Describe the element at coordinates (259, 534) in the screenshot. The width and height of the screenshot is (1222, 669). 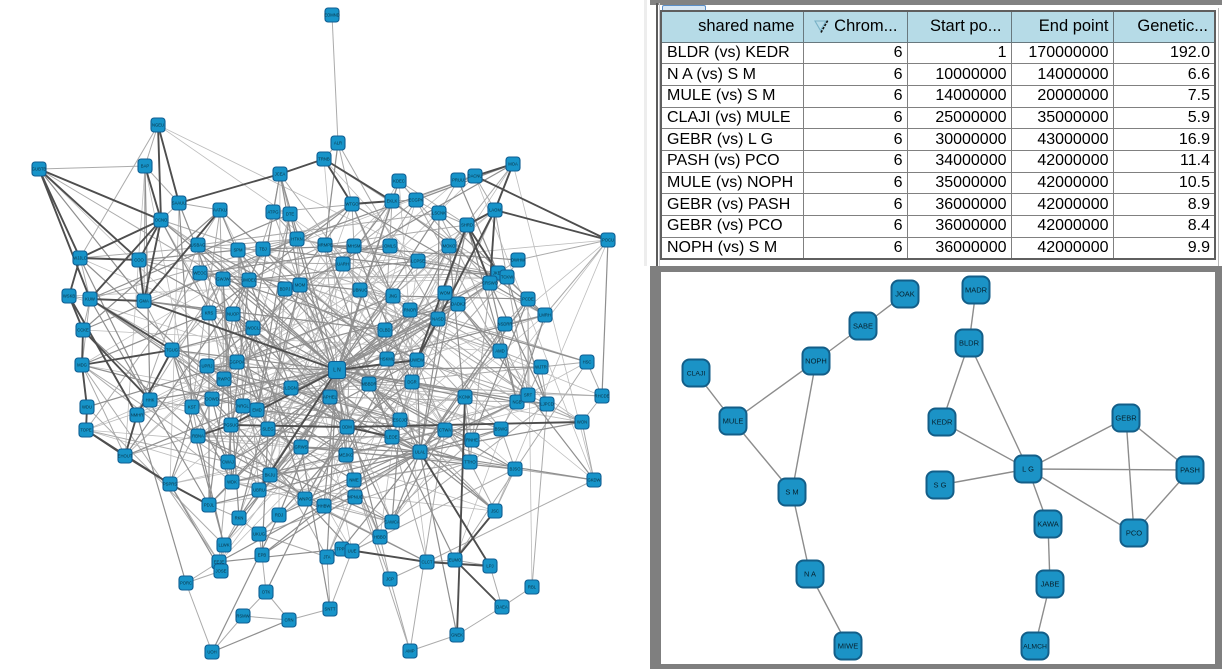
I see `svg-text: UKUG` at that location.